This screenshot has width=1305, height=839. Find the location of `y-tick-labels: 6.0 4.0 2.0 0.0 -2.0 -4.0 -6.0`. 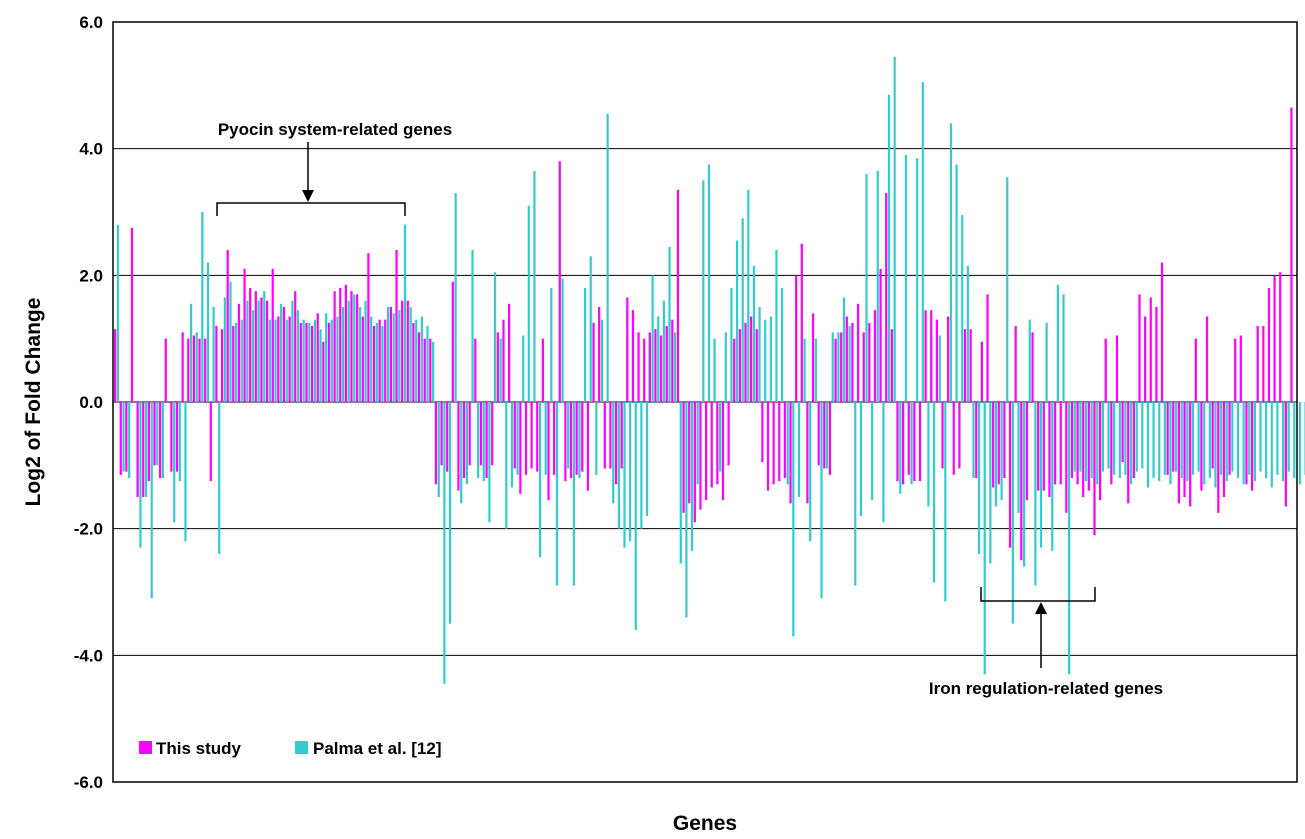

y-tick-labels: 6.0 4.0 2.0 0.0 -2.0 -4.0 -6.0 is located at coordinates (88, 402).